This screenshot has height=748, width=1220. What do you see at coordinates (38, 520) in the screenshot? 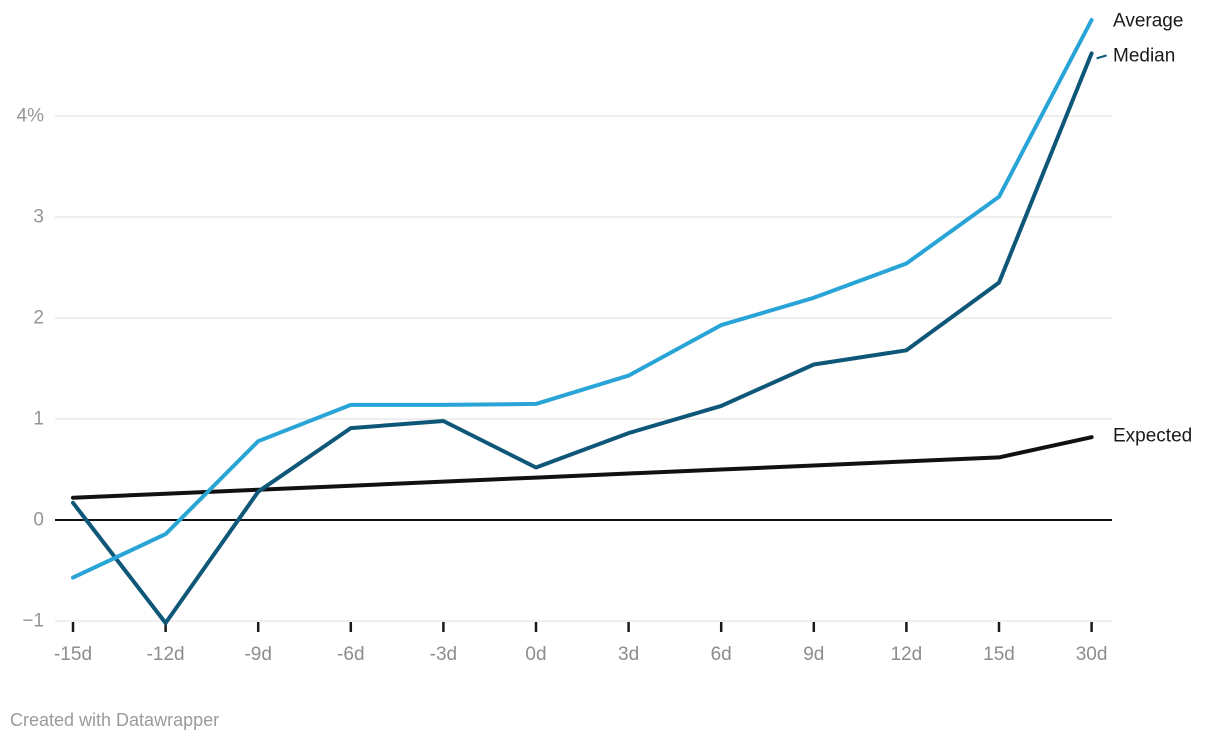
I see `y-axis-label: 0` at bounding box center [38, 520].